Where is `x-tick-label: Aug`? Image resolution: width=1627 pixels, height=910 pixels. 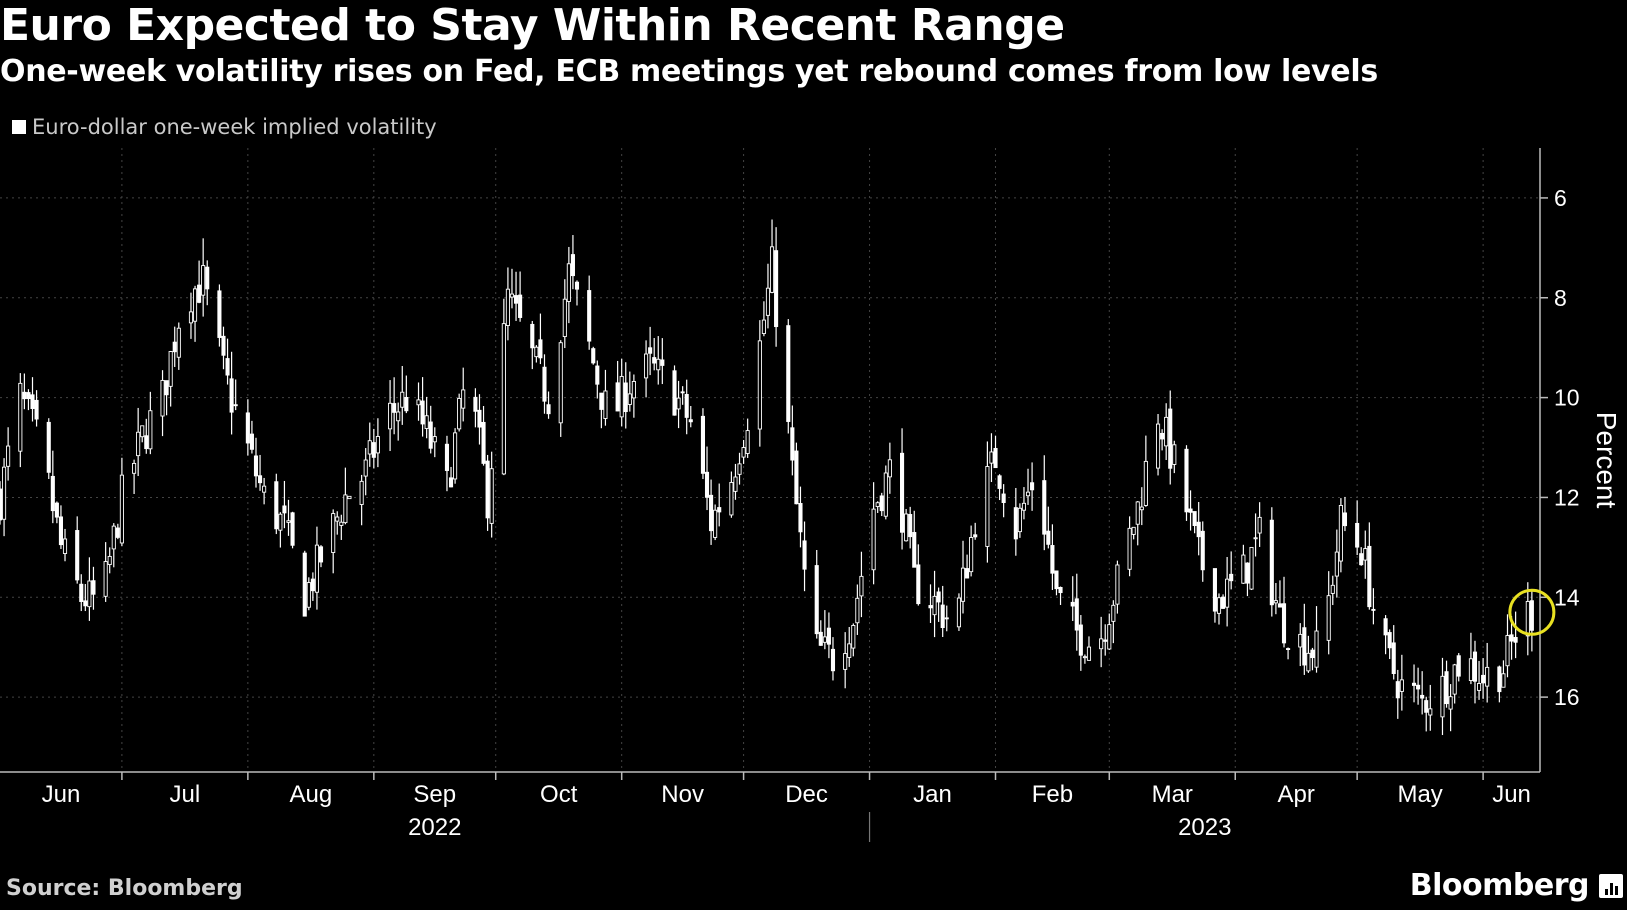 x-tick-label: Aug is located at coordinates (310, 794).